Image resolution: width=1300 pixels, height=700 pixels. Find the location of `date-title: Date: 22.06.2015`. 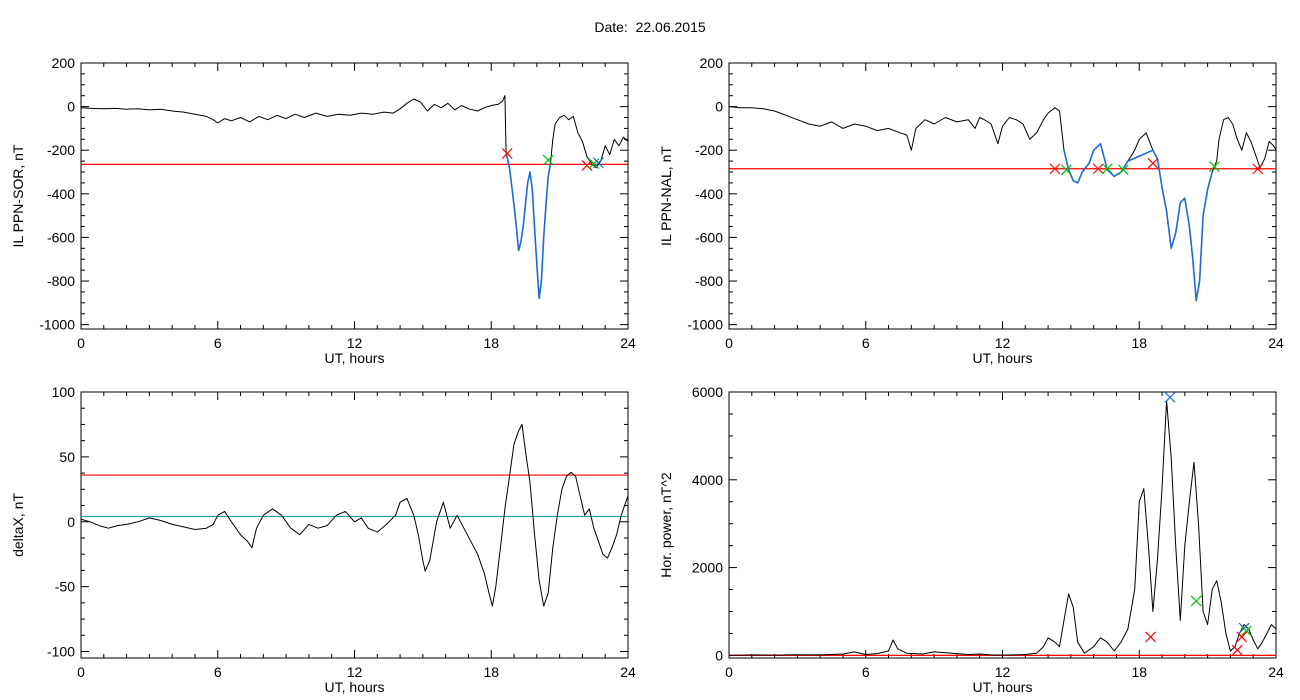

date-title: Date: 22.06.2015 is located at coordinates (650, 27).